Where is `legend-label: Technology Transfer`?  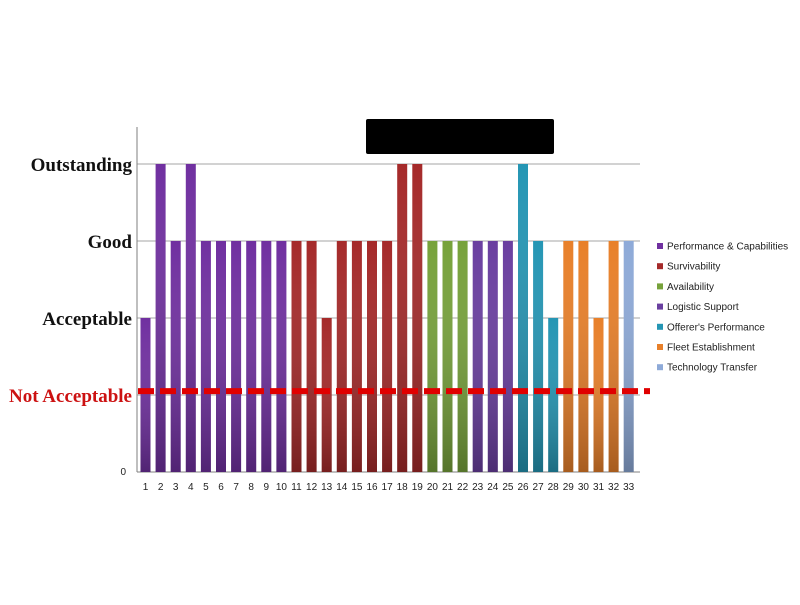
legend-label: Technology Transfer is located at coordinates (712, 368).